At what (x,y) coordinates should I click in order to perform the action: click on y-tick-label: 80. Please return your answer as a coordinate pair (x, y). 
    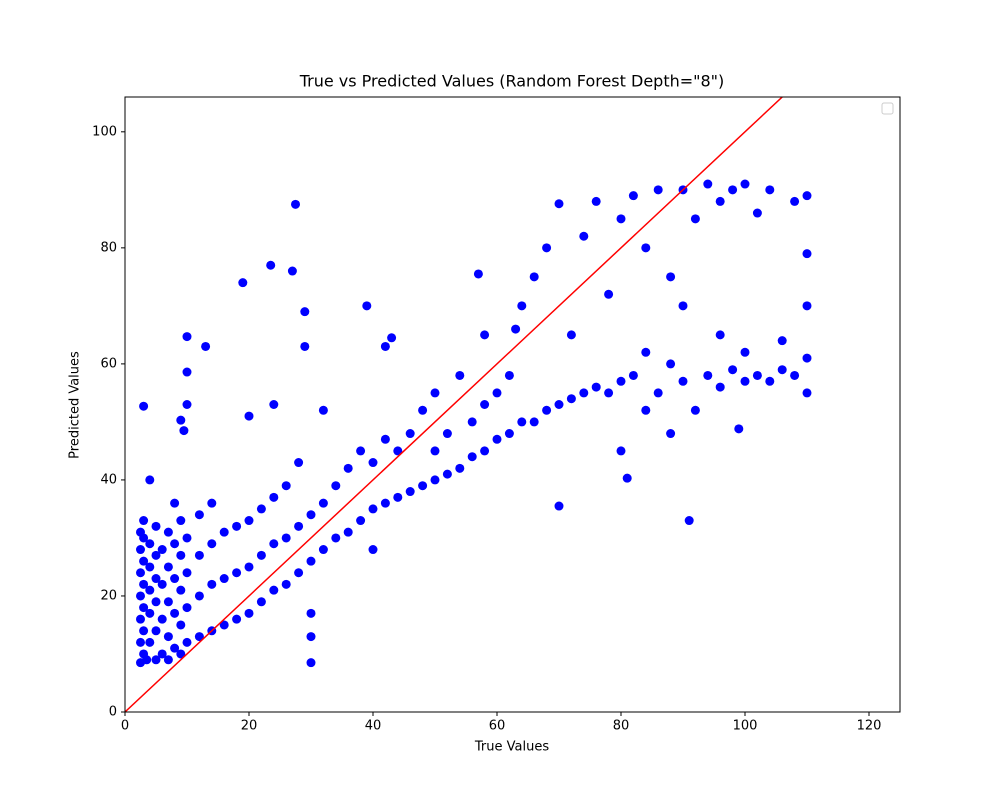
    Looking at the image, I should click on (108, 247).